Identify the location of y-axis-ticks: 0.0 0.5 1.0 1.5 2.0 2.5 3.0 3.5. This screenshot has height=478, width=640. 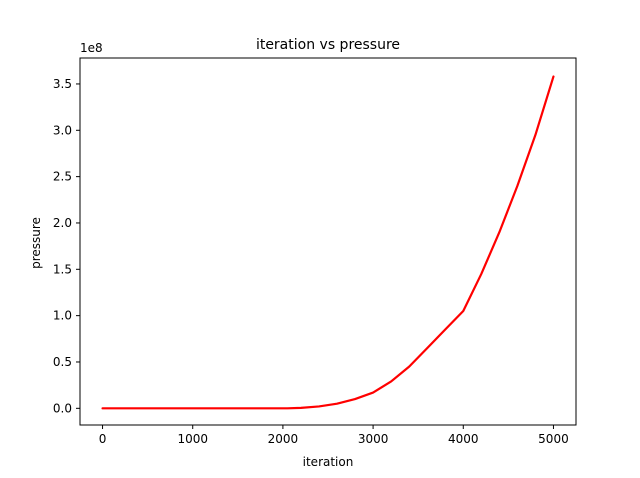
(66, 246).